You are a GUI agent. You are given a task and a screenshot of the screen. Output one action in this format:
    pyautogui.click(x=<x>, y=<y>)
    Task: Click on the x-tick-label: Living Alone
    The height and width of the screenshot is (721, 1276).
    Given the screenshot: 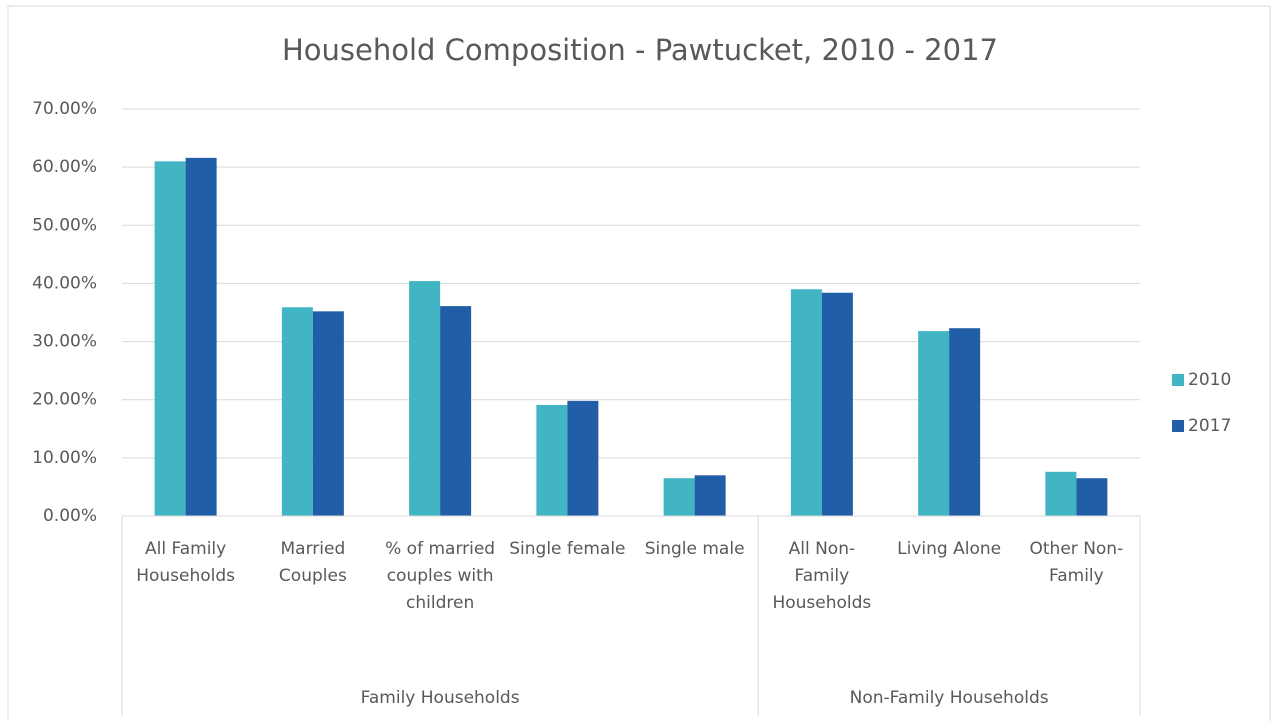 What is the action you would take?
    pyautogui.click(x=949, y=549)
    